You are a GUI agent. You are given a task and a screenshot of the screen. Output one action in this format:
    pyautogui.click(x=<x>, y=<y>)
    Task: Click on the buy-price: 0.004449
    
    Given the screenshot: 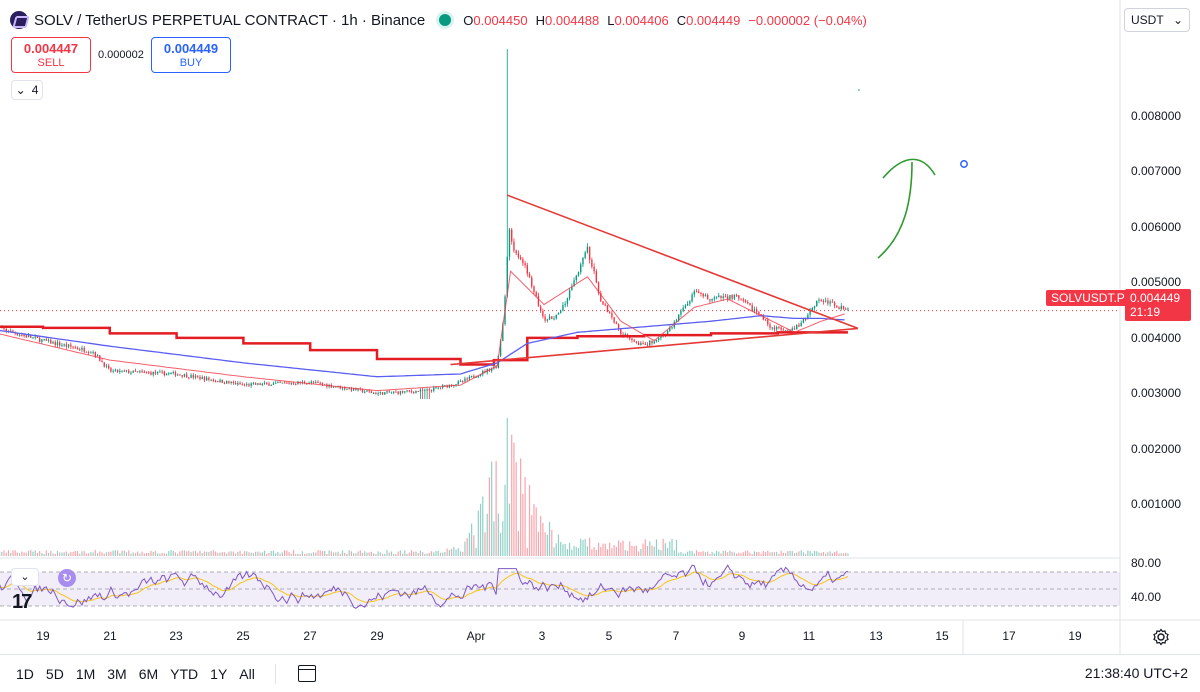 What is the action you would take?
    pyautogui.click(x=191, y=48)
    